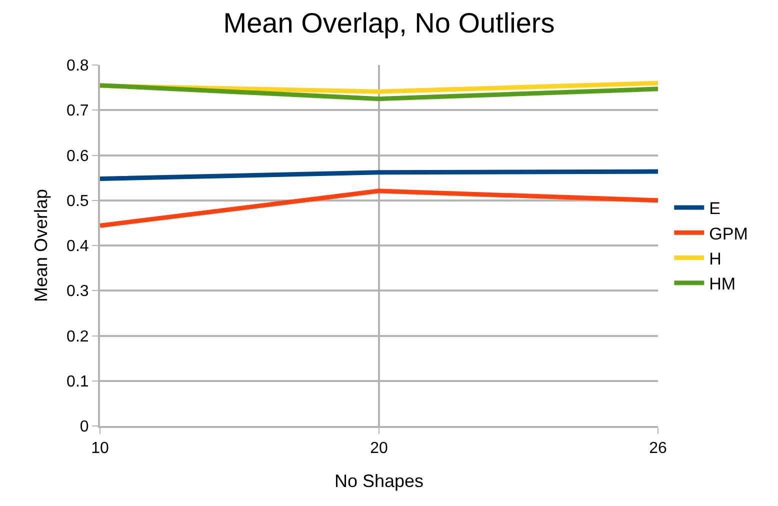  I want to click on x-tick-label: 10, so click(100, 449).